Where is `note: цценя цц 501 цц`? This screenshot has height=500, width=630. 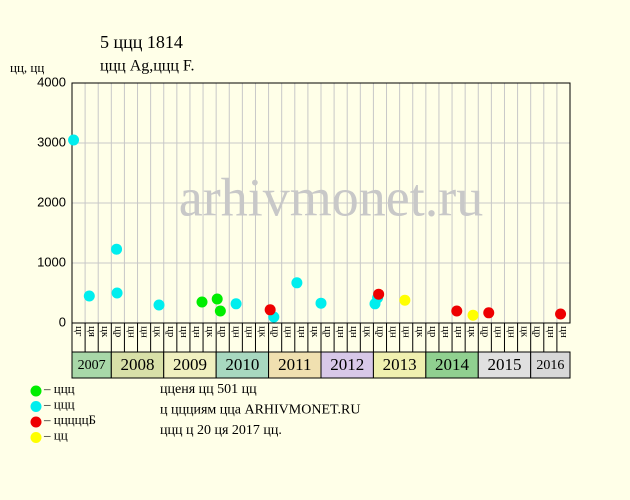
note: цценя цц 501 цц is located at coordinates (208, 389).